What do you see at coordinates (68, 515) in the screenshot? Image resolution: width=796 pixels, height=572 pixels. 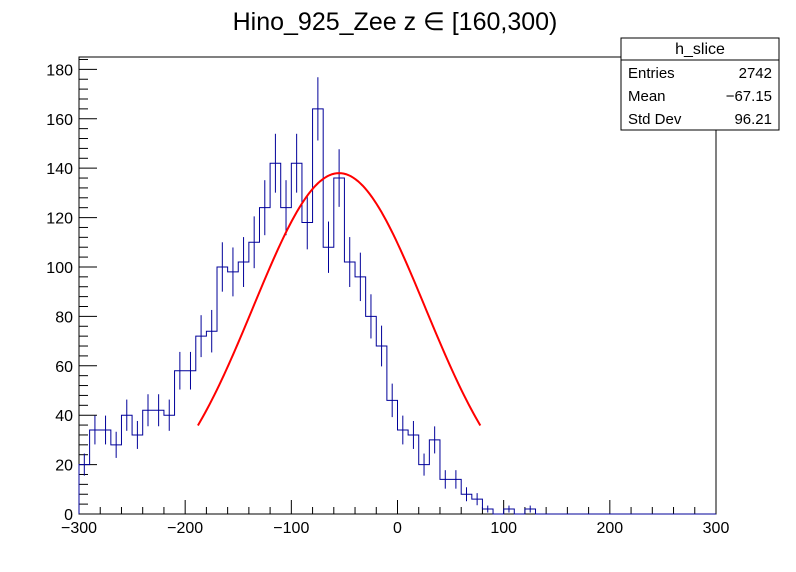 I see `y-tick-label: 0` at bounding box center [68, 515].